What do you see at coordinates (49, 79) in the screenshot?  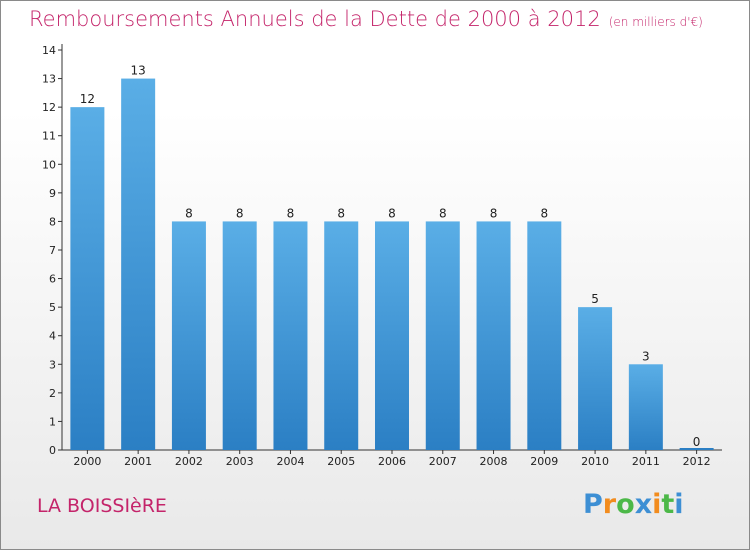 I see `y-tick-label: 13` at bounding box center [49, 79].